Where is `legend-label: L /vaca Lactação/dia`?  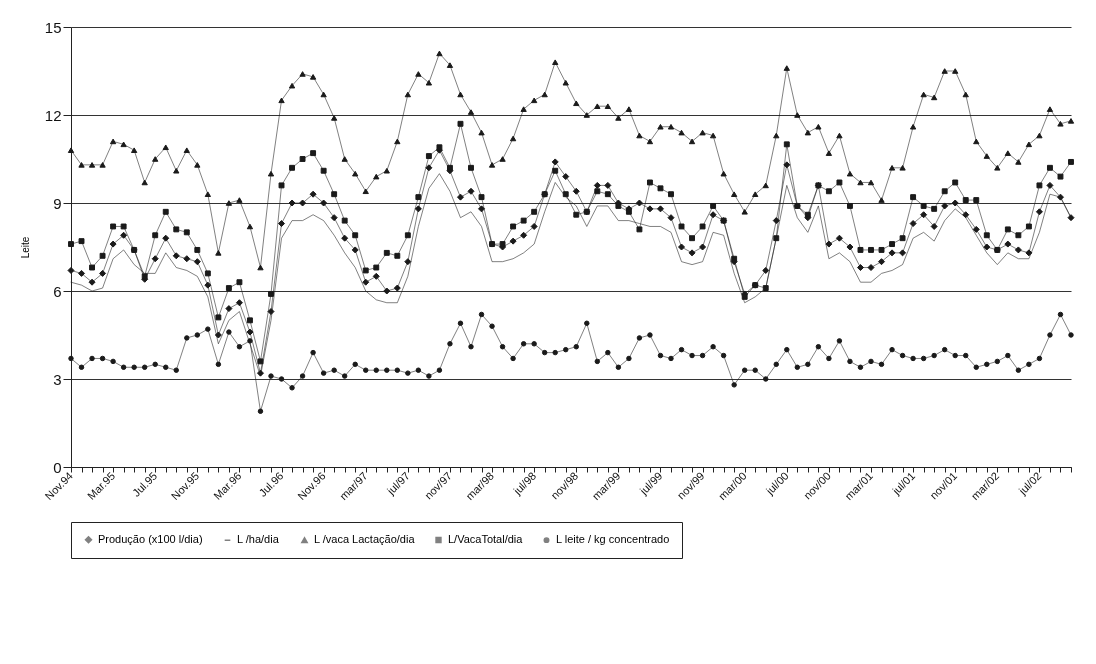 legend-label: L /vaca Lactação/dia is located at coordinates (365, 539).